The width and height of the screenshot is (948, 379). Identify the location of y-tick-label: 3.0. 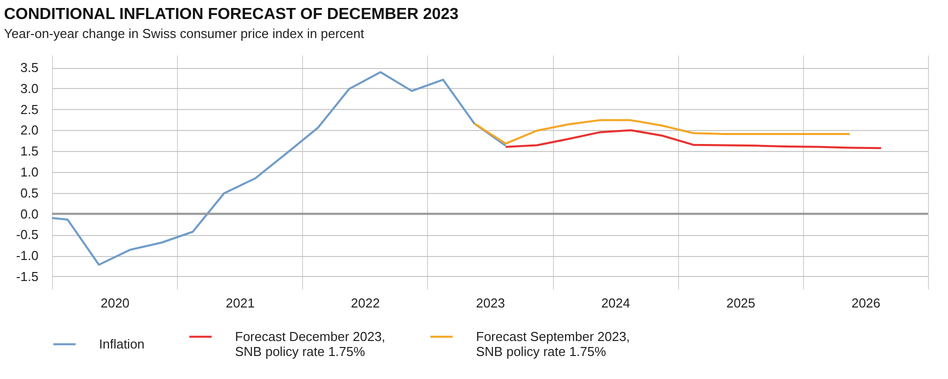
(29, 88).